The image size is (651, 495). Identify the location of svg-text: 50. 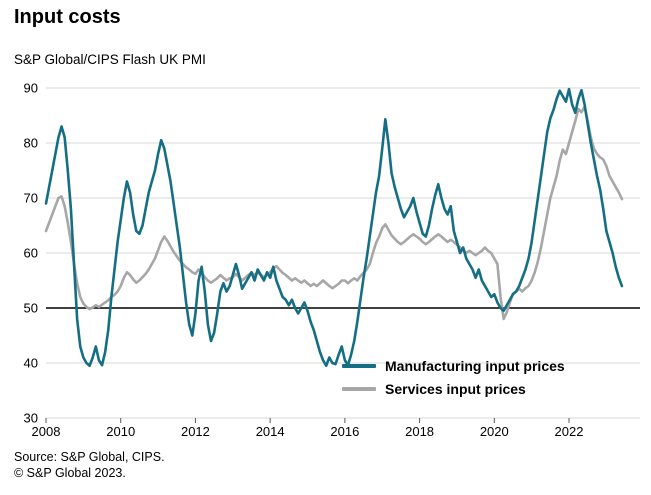
(31, 308).